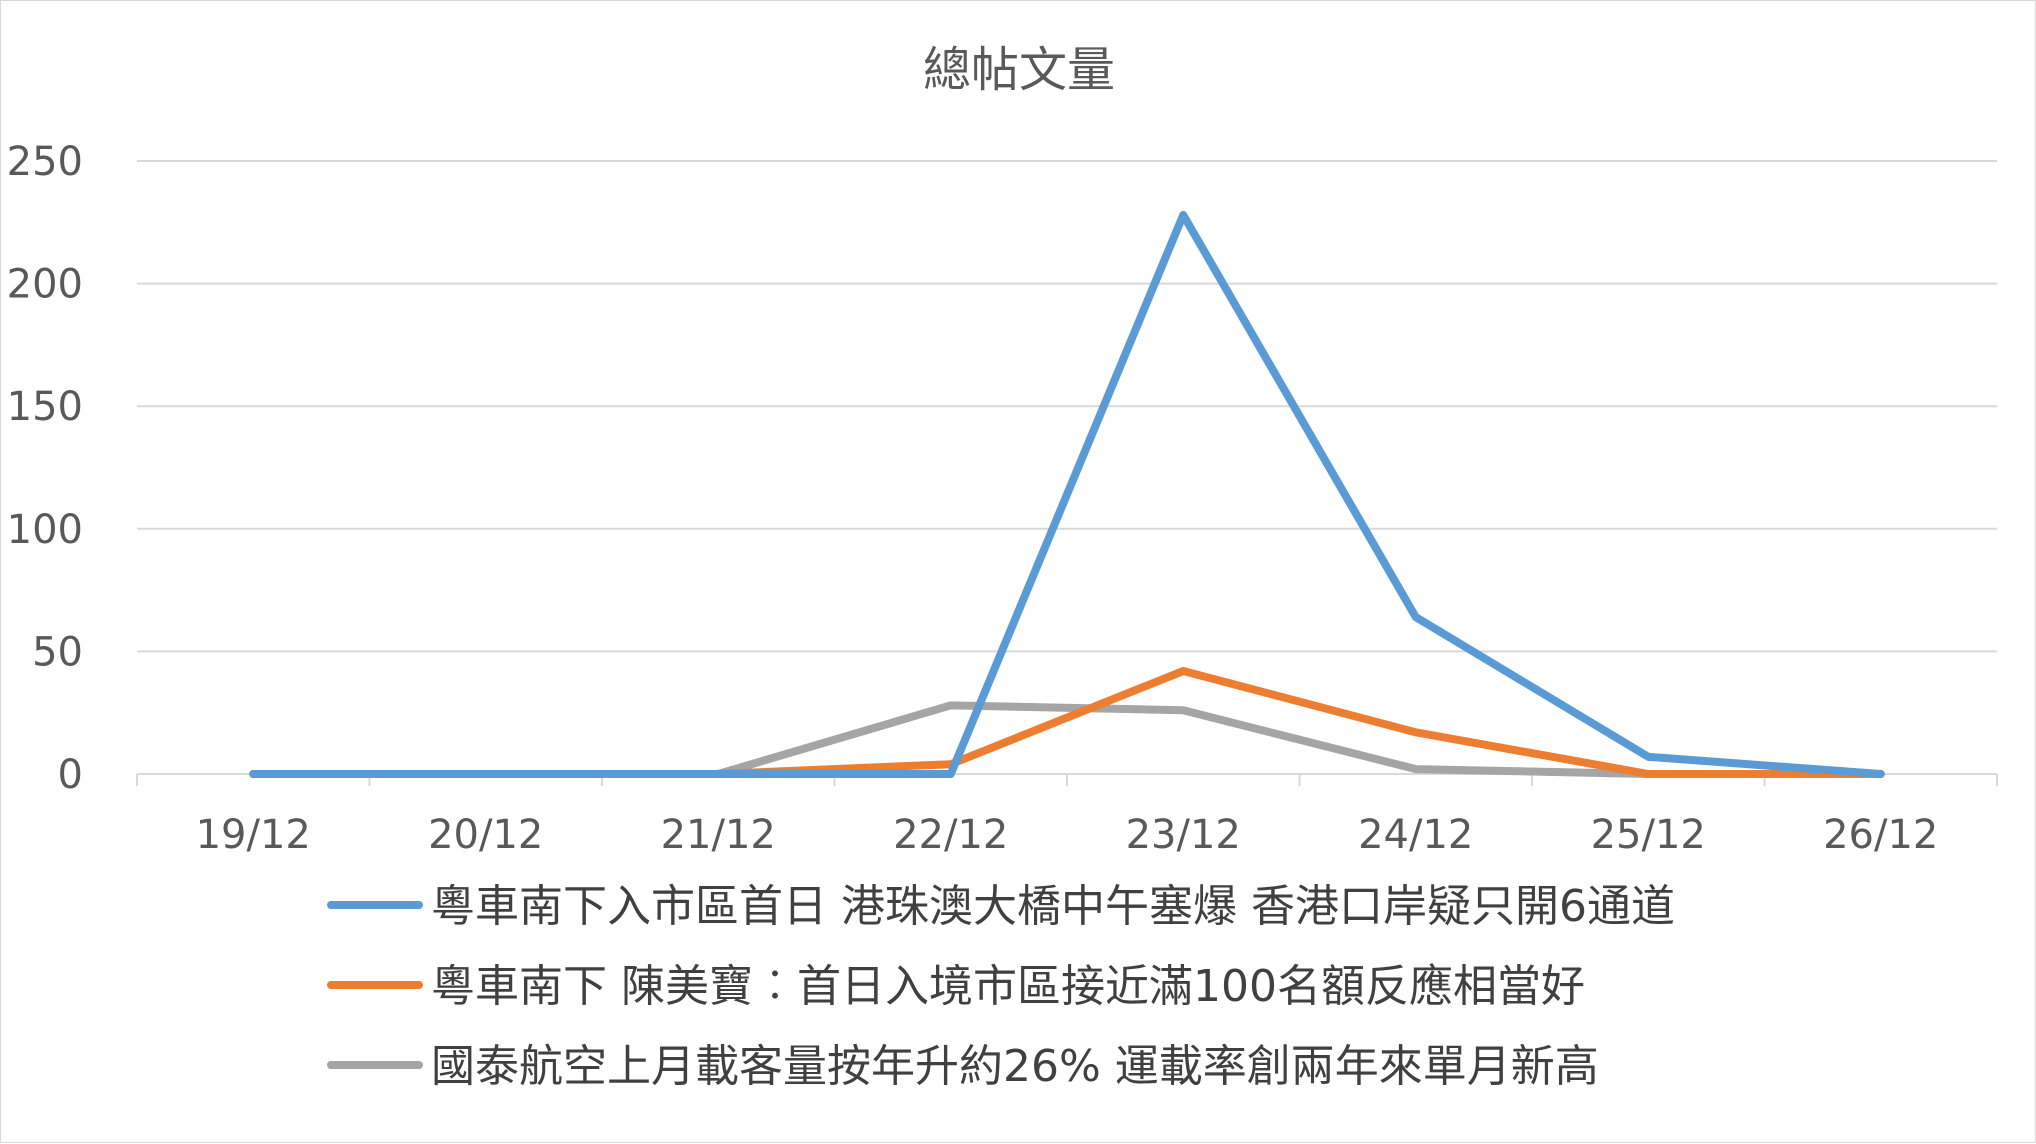  Describe the element at coordinates (45, 468) in the screenshot. I see `y-axis-tick-labels: 0 50 100 150 200 250` at that location.